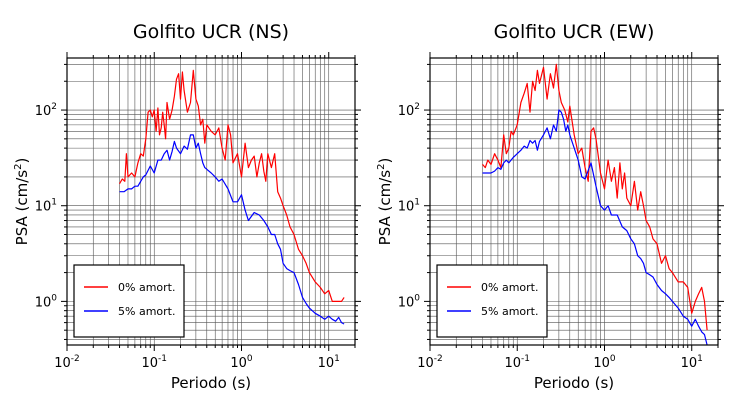 Image resolution: width=730 pixels, height=400 pixels. Describe the element at coordinates (574, 32) in the screenshot. I see `chart-title: Golfito UCR (EW)` at that location.